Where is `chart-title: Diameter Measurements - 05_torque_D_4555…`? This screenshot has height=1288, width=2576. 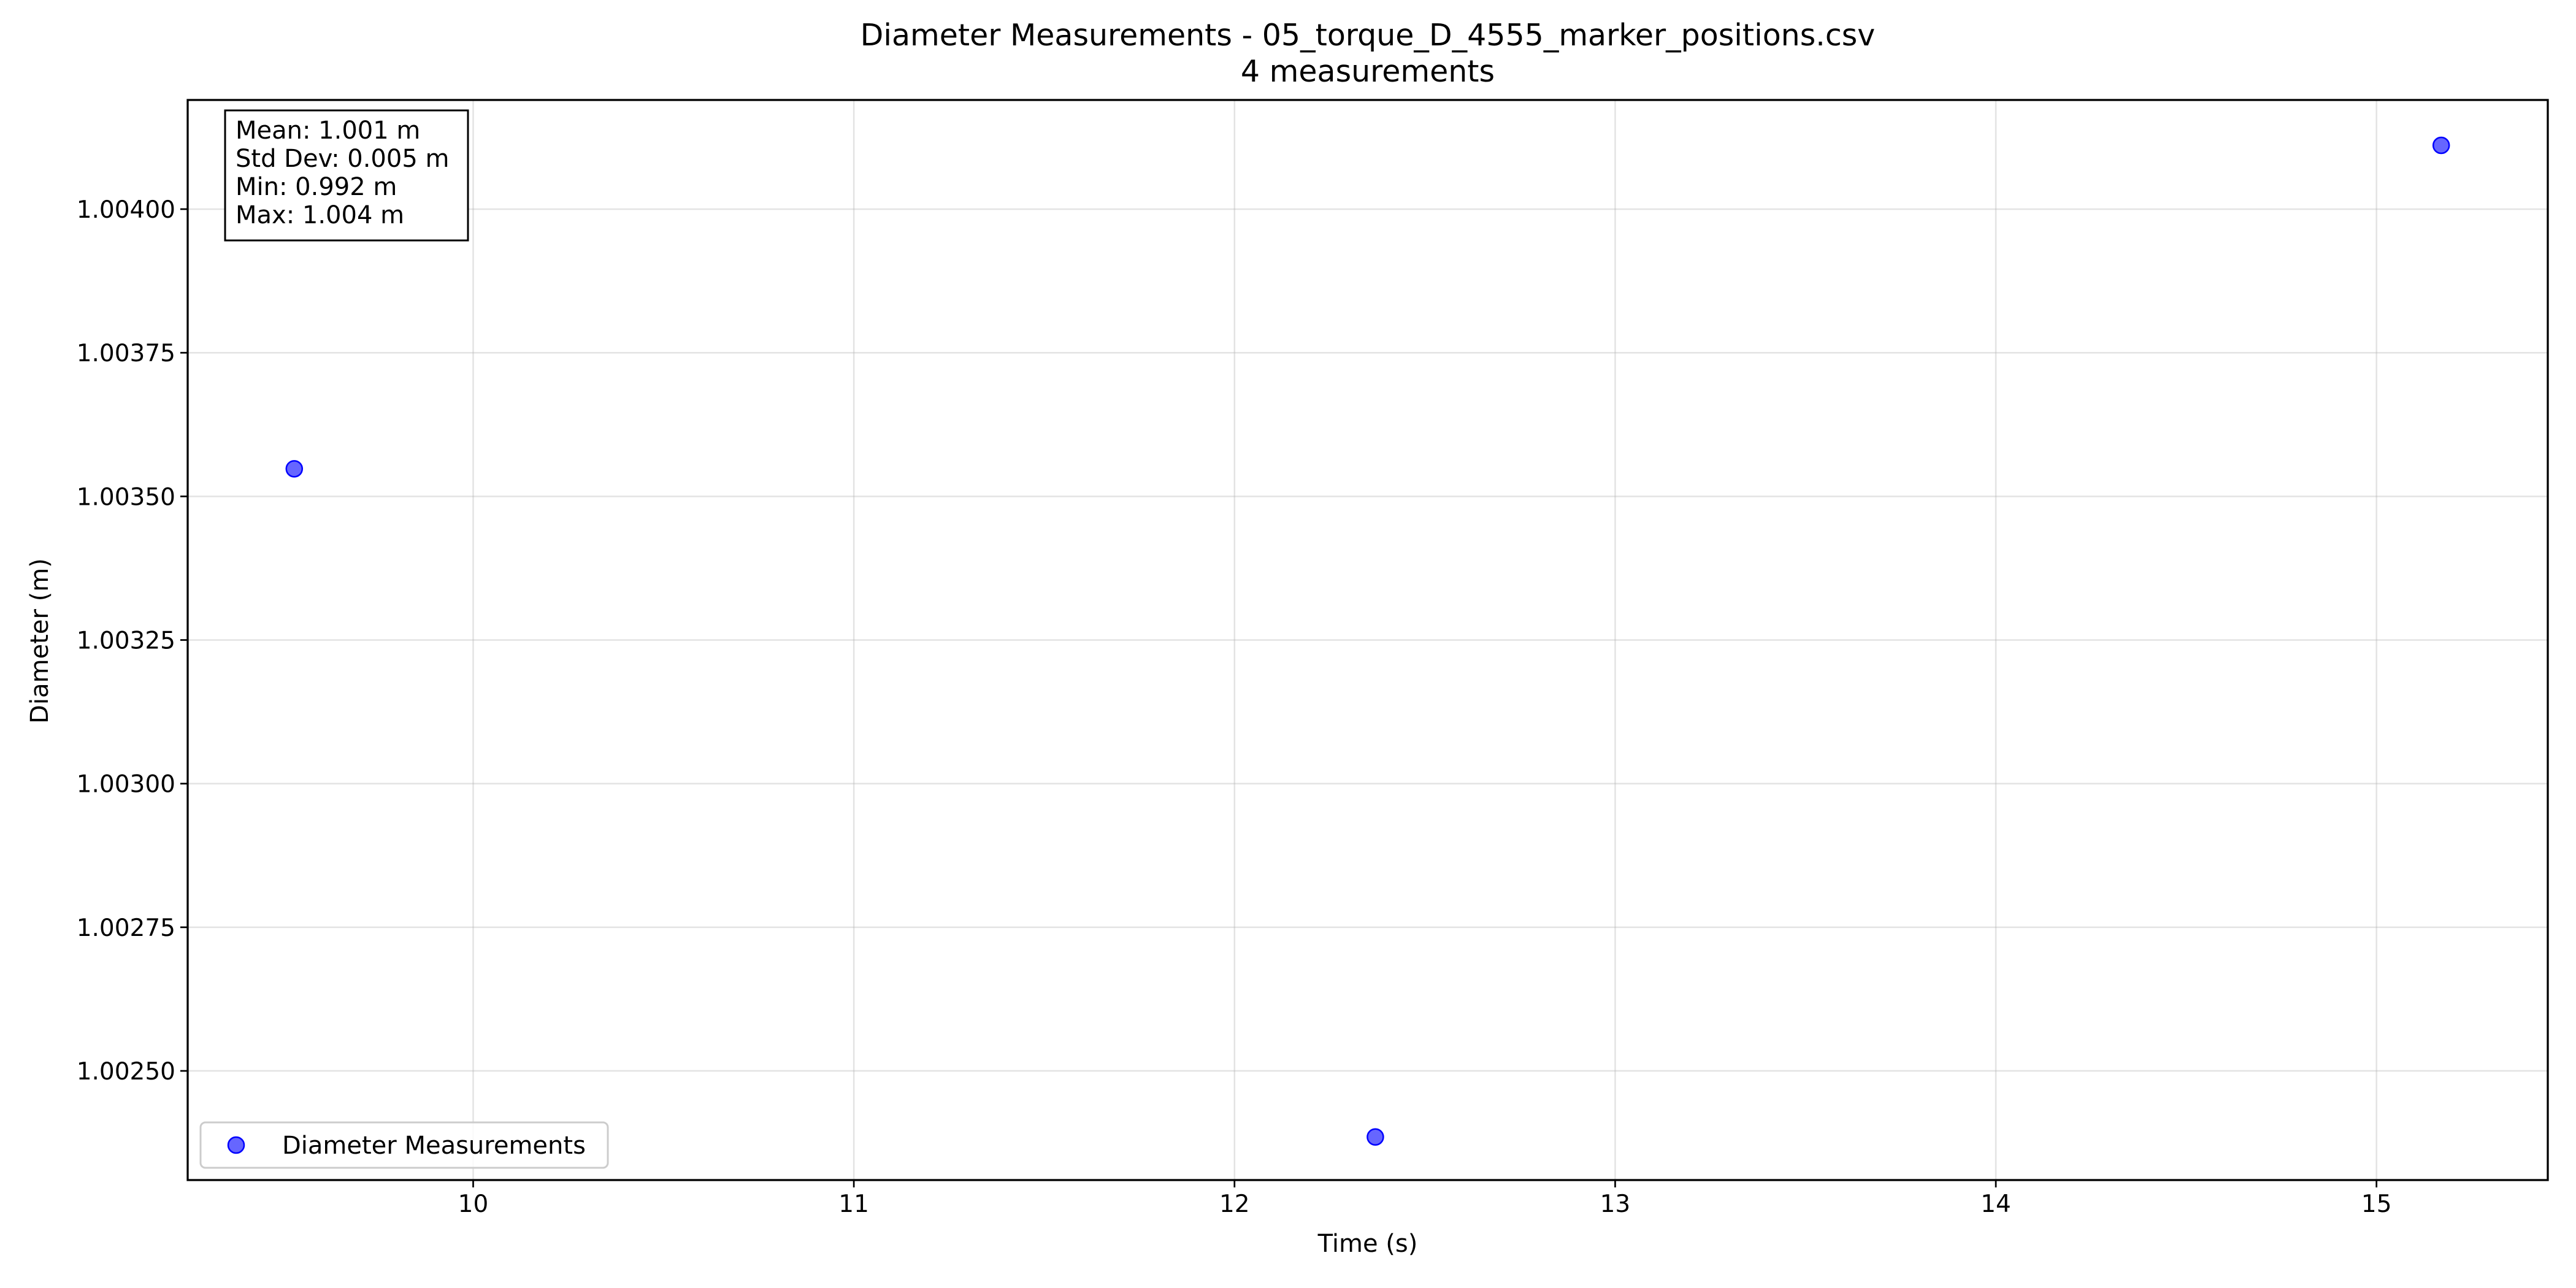
chart-title: Diameter Measurements - 05_torque_D_4555… is located at coordinates (1368, 35).